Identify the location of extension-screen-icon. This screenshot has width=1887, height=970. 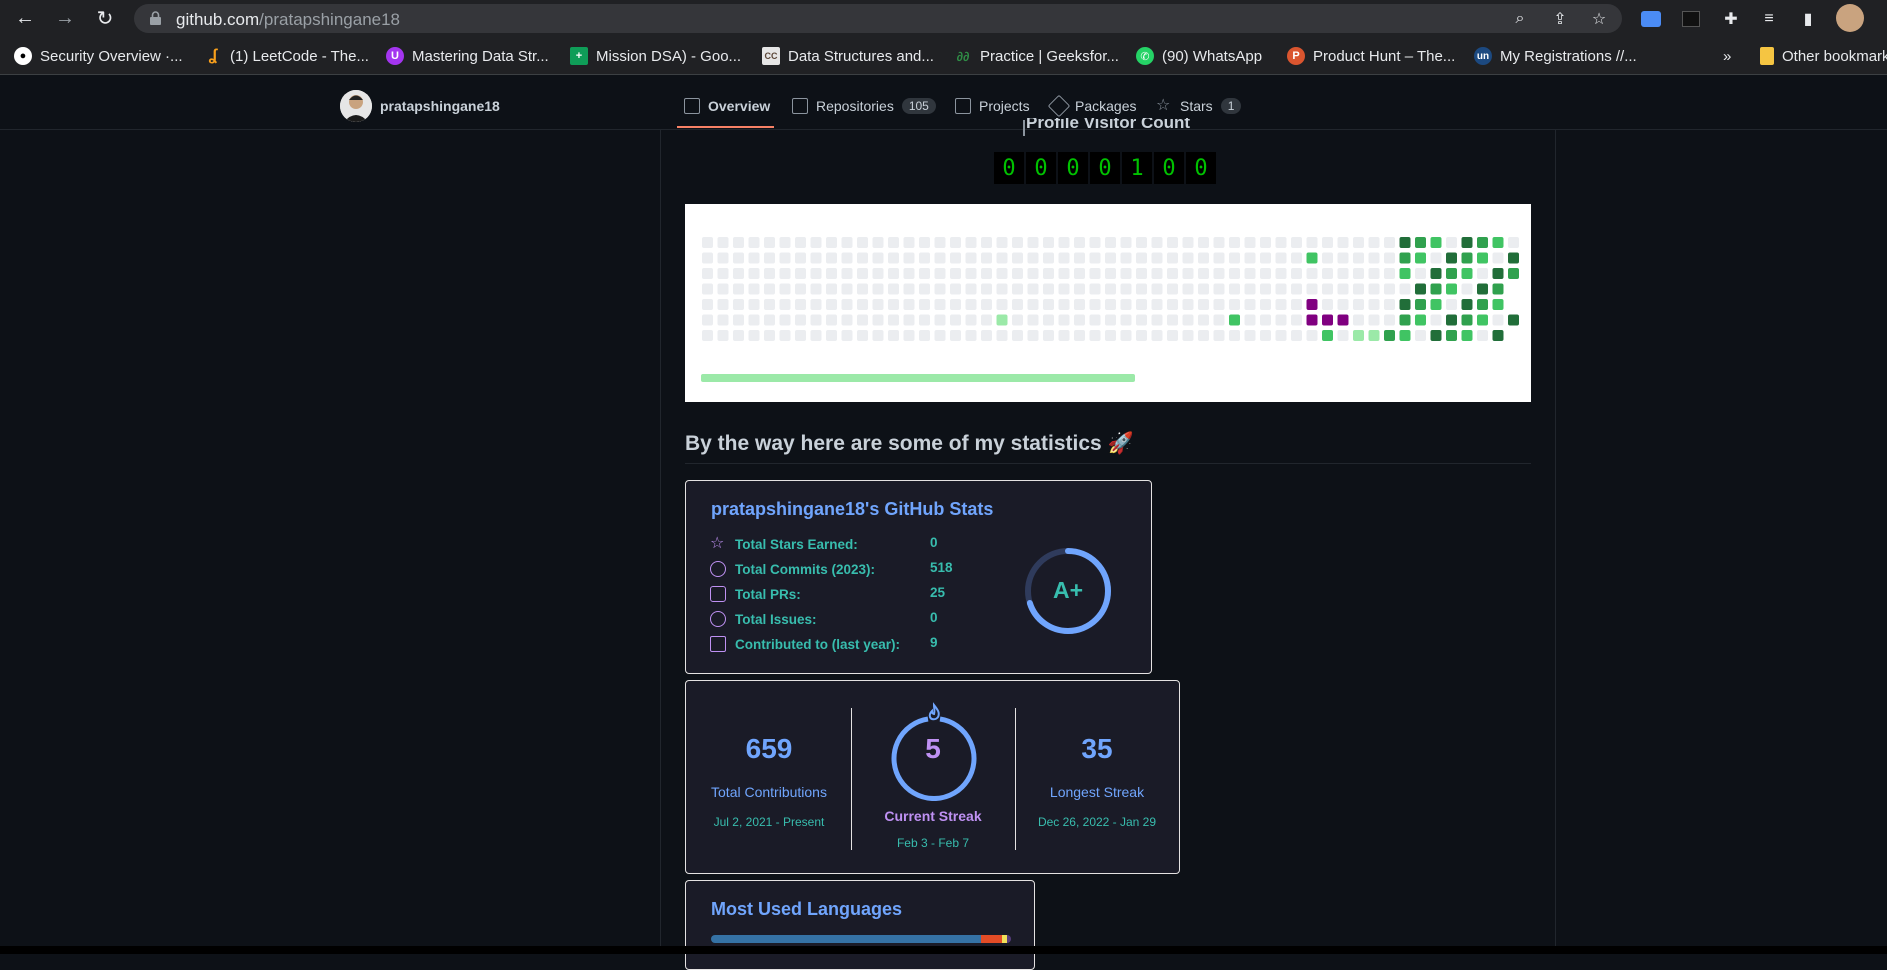
(1651, 19).